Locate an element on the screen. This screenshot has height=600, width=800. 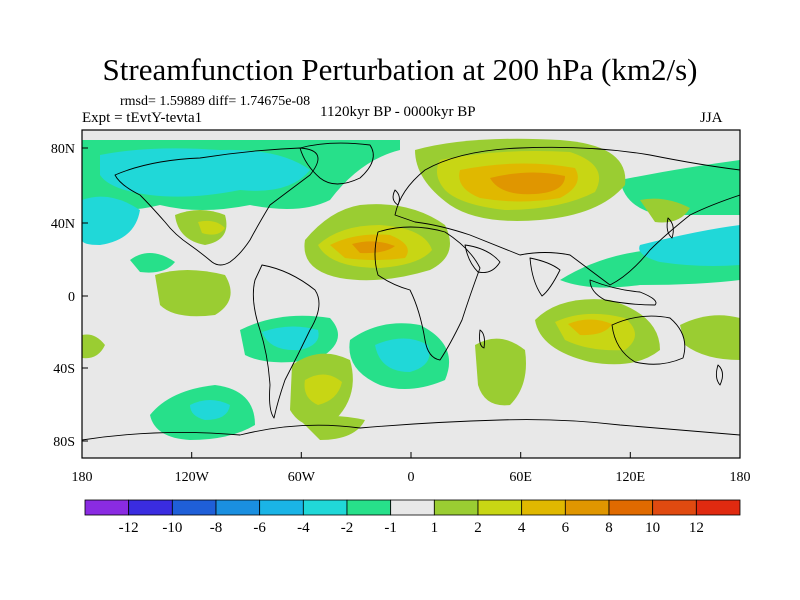
lat-axis: 80N 40N 0 40S 80S is located at coordinates (63, 296).